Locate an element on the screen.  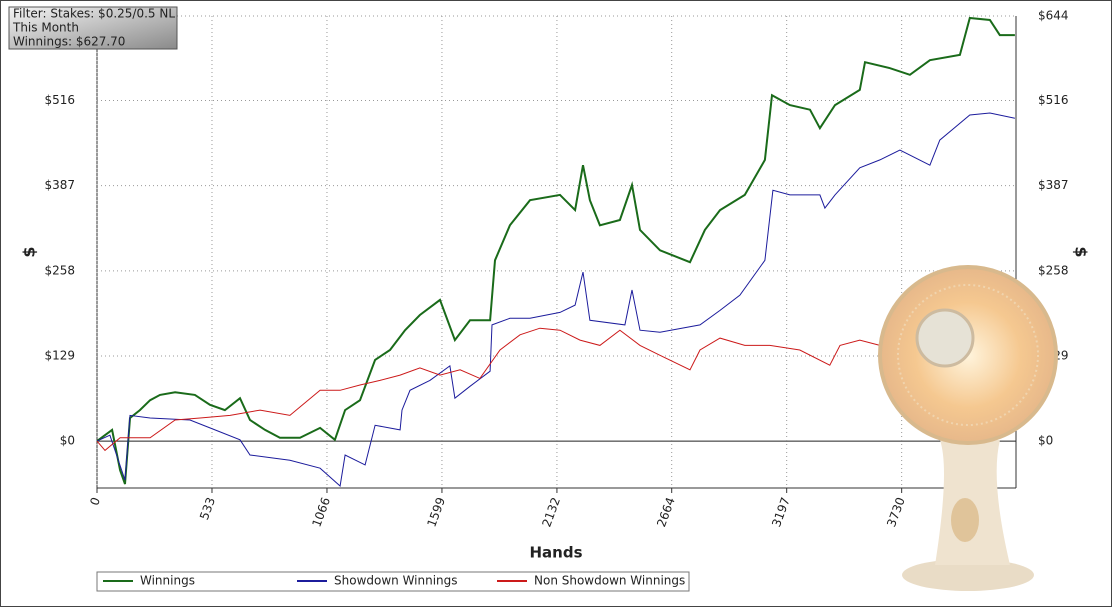
y2-tick-label: $0 is located at coordinates (1045, 441).